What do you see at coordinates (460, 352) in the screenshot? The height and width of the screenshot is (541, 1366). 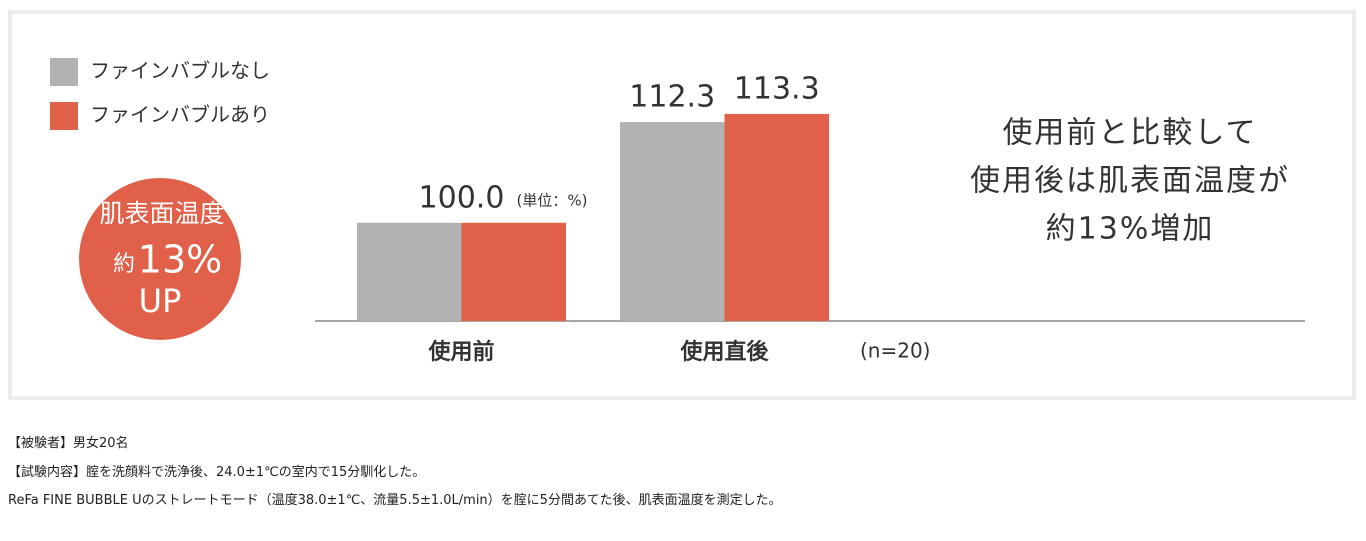 I see `x-tick-label: 使用前` at bounding box center [460, 352].